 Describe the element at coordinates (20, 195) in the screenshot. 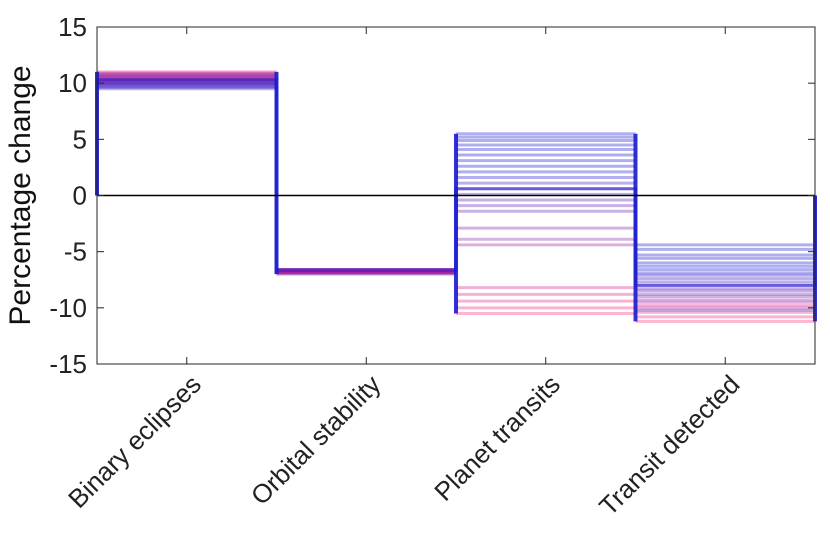

I see `y-axis-title: Percentage change` at that location.